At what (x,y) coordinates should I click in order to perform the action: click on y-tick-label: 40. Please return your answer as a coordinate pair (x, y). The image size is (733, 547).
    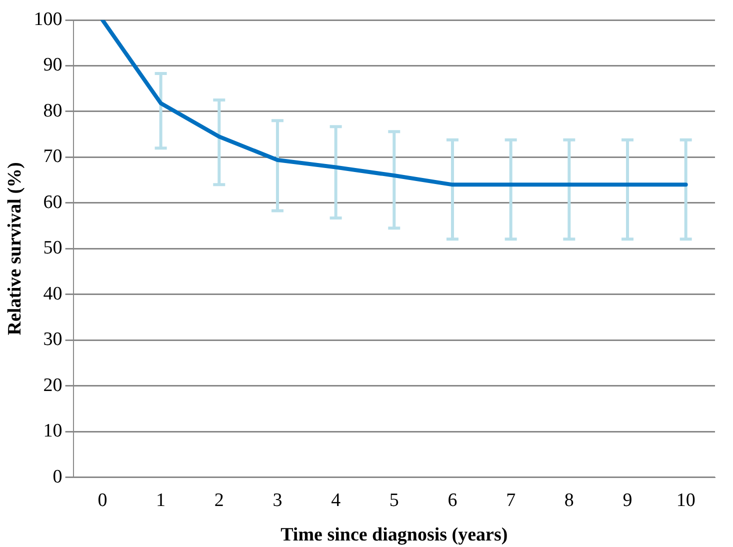
    Looking at the image, I should click on (52, 293).